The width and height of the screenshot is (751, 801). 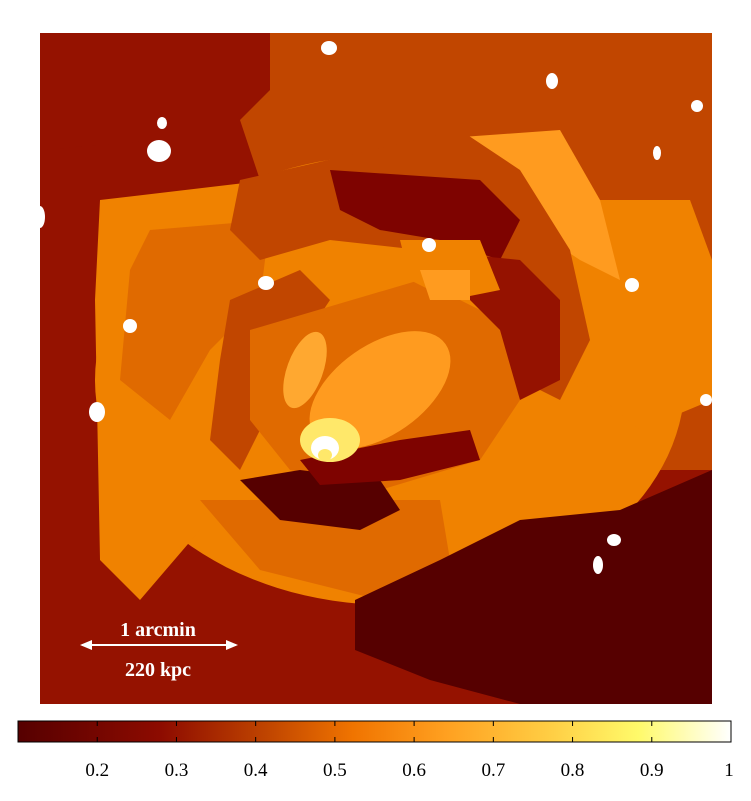 I want to click on scale-bar-left-arrowhead, so click(x=86, y=645).